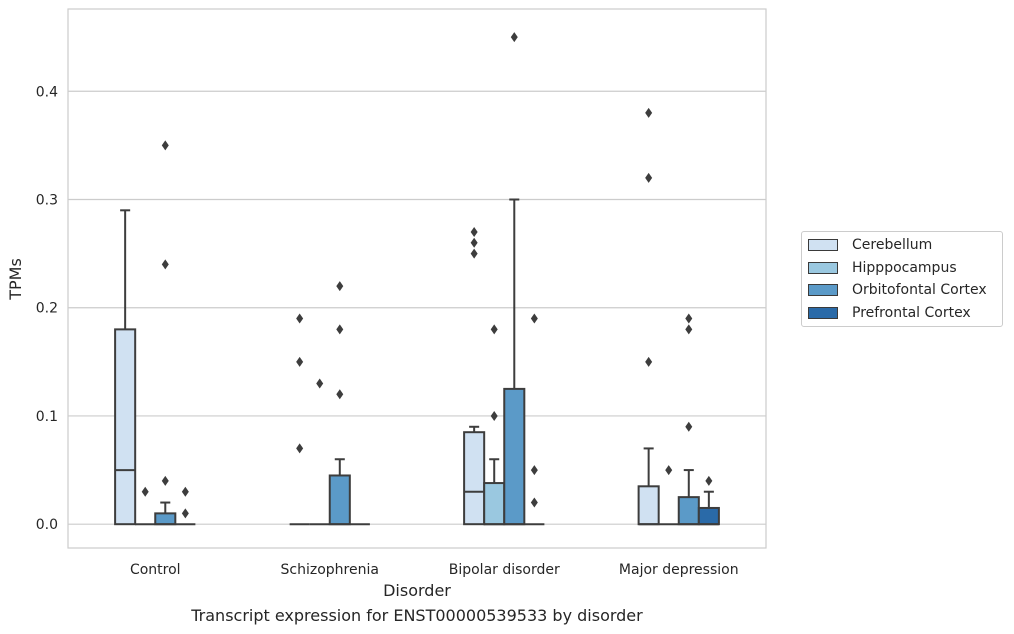 The height and width of the screenshot is (634, 1014). I want to click on legend-item-cerebellum: Cerebellum, so click(870, 245).